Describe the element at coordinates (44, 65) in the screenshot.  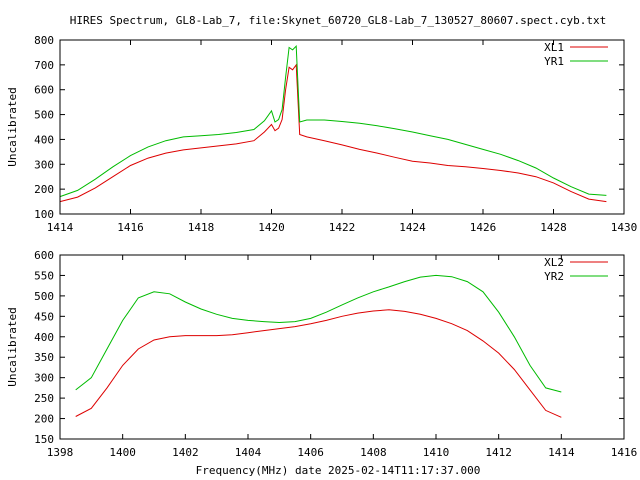
I see `y-tick-label: 700` at that location.